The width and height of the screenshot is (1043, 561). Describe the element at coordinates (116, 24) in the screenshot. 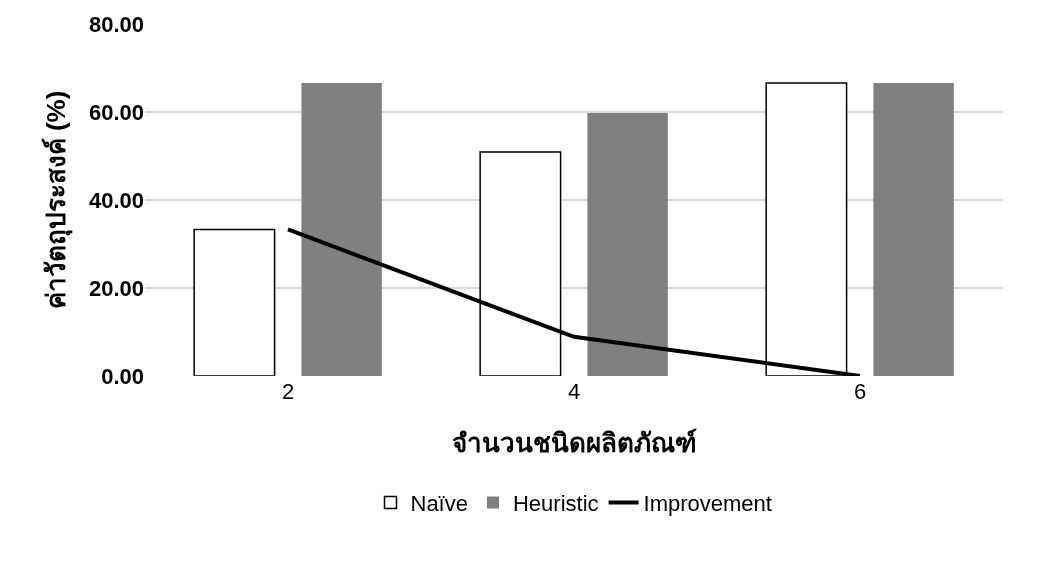

I see `y-tick-label: 80.00` at that location.